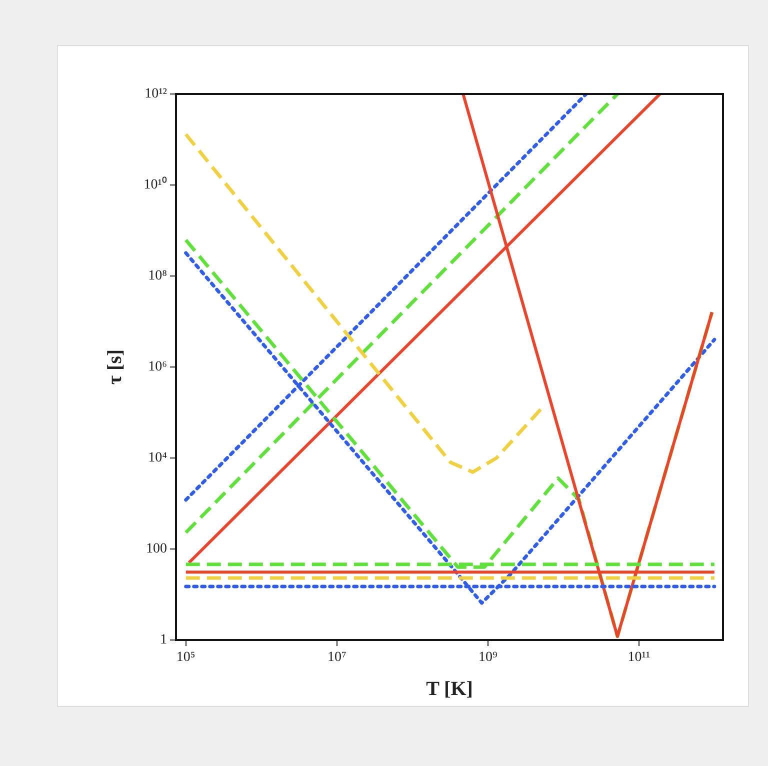  Describe the element at coordinates (155, 184) in the screenshot. I see `y-tick-label: 10¹⁰` at that location.